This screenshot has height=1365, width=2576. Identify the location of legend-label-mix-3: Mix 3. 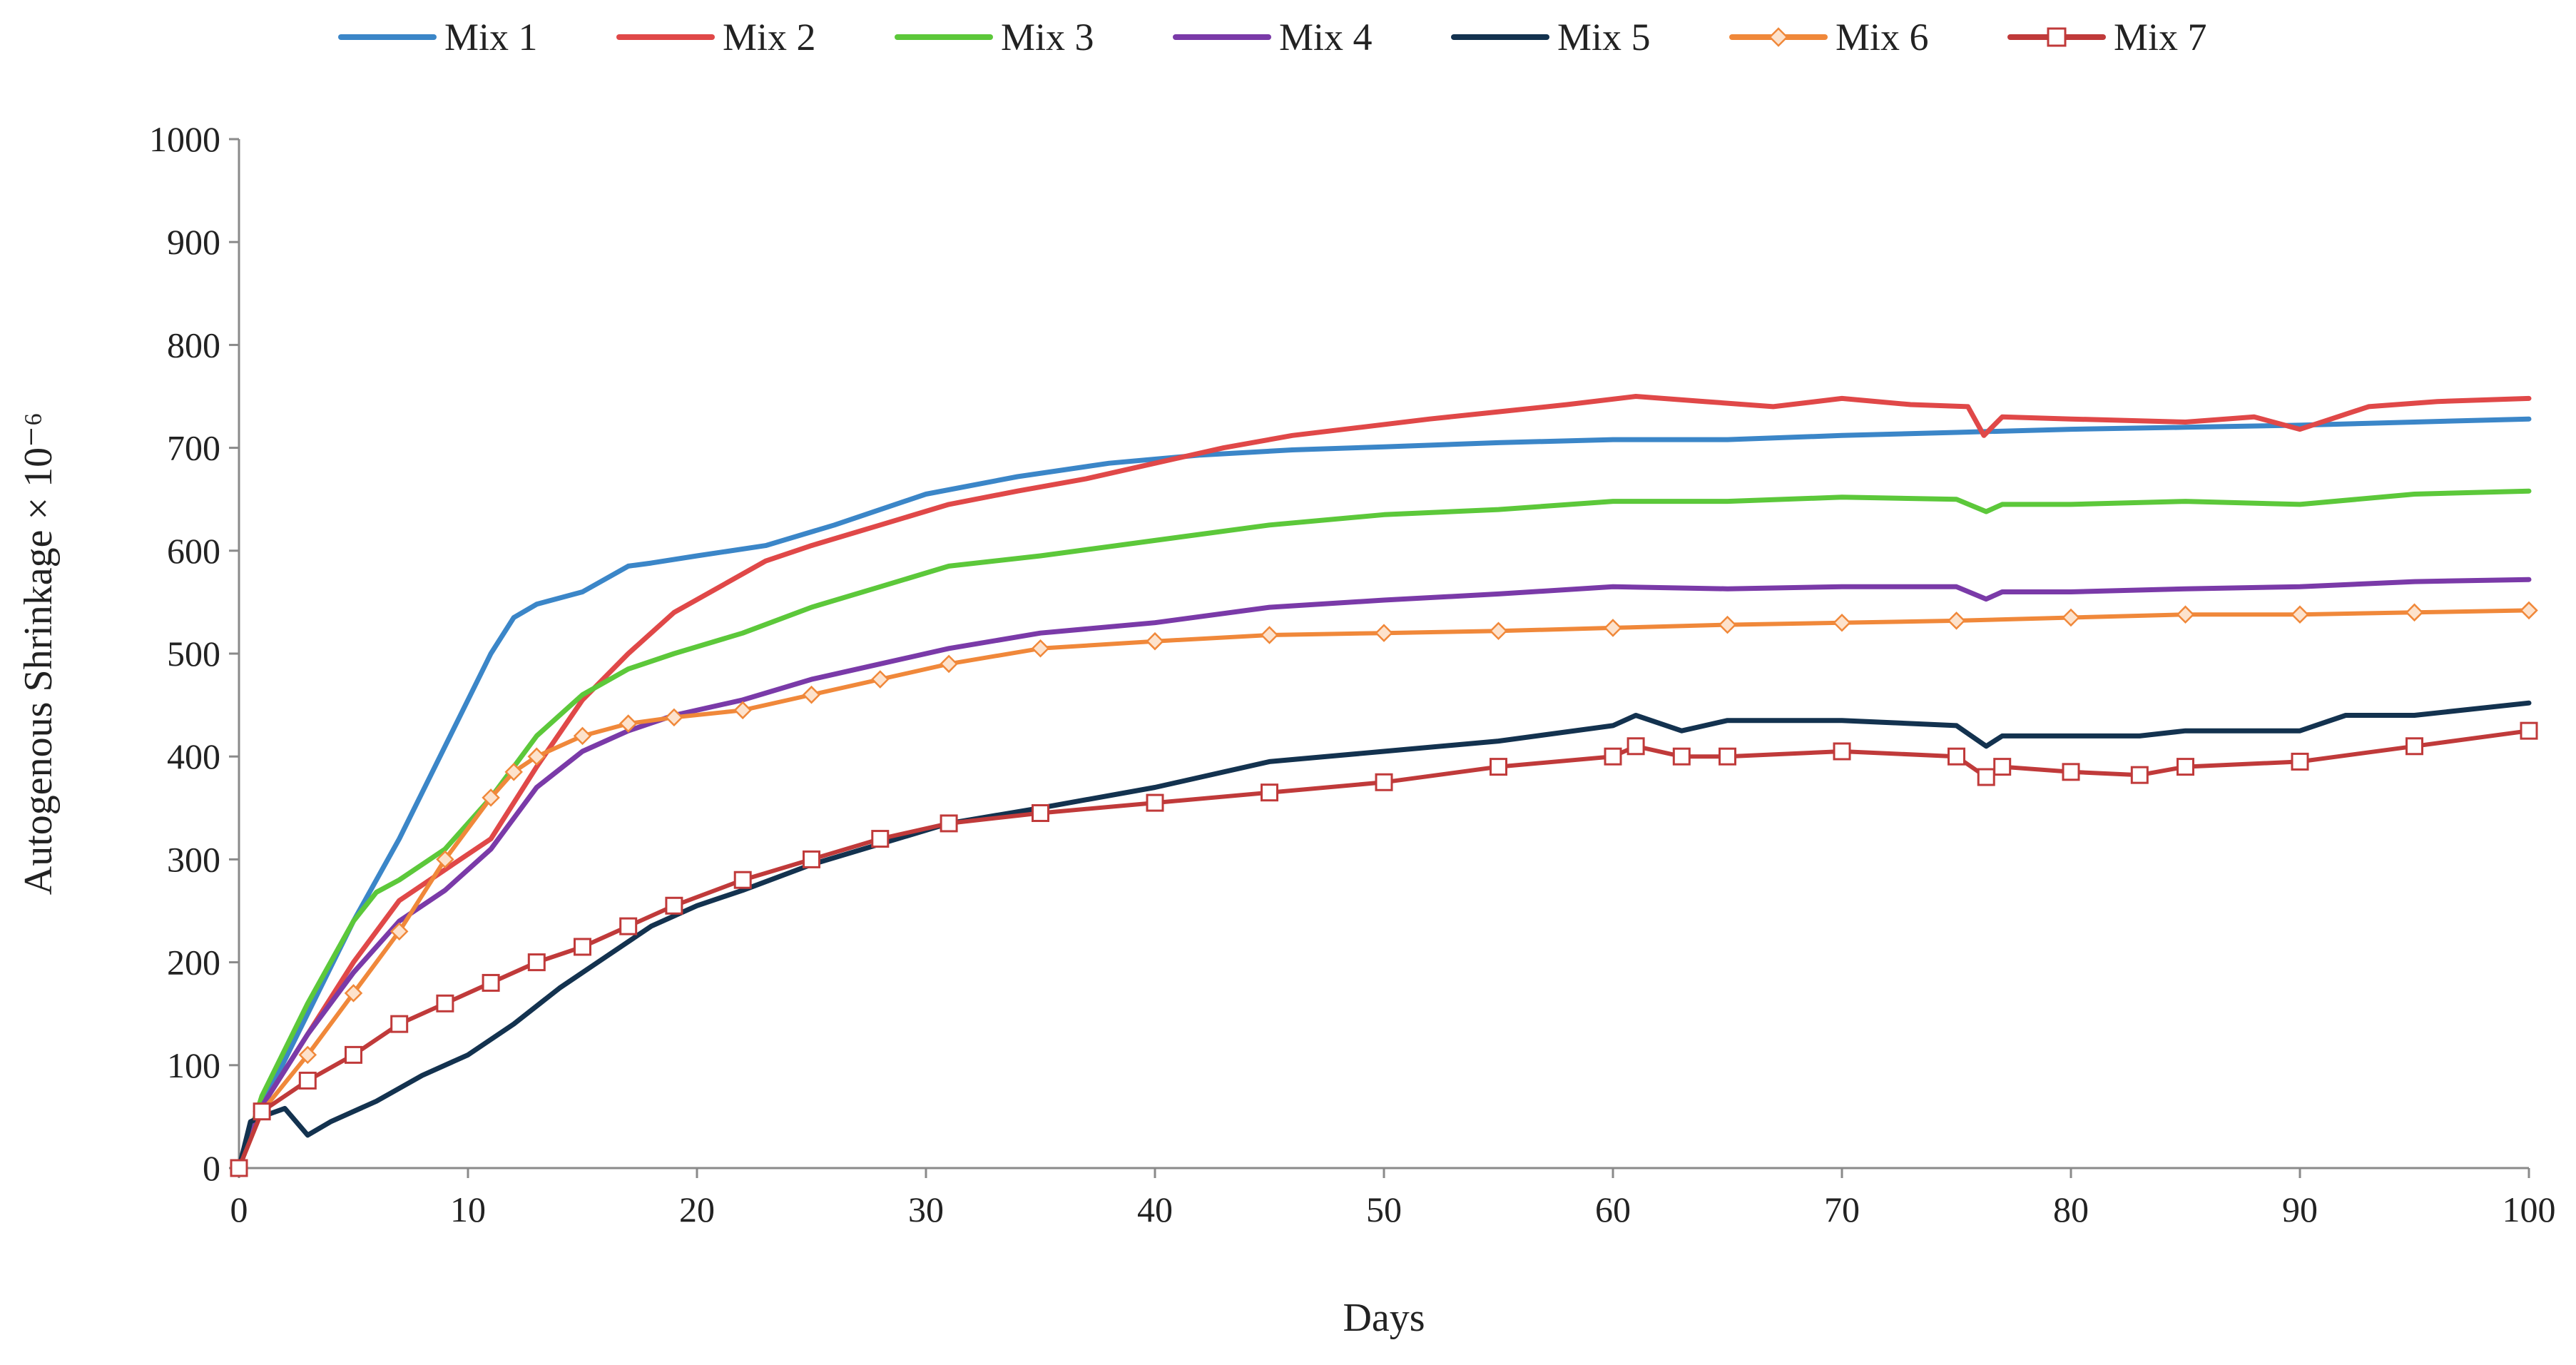
(1047, 37).